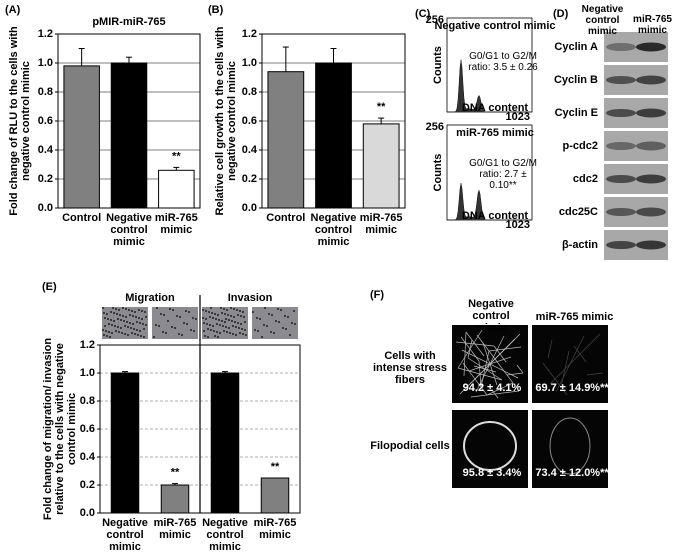 The width and height of the screenshot is (683, 557). Describe the element at coordinates (333, 230) in the screenshot. I see `x-tick-label: Negative control mimic` at that location.